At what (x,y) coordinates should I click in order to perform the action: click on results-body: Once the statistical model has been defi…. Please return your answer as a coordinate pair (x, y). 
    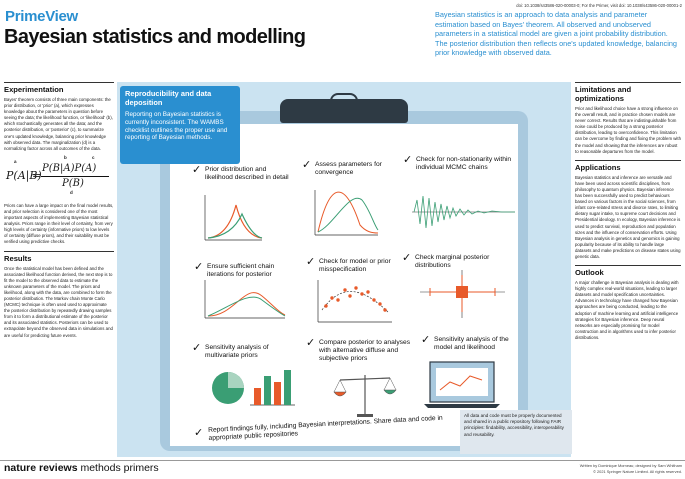
    Looking at the image, I should click on (58, 301).